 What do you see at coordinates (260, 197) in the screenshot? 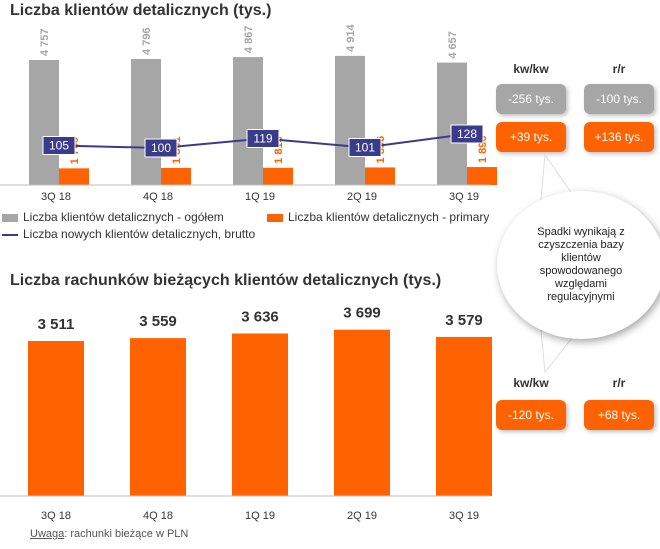
I see `x-tick-3: 1Q 19` at bounding box center [260, 197].